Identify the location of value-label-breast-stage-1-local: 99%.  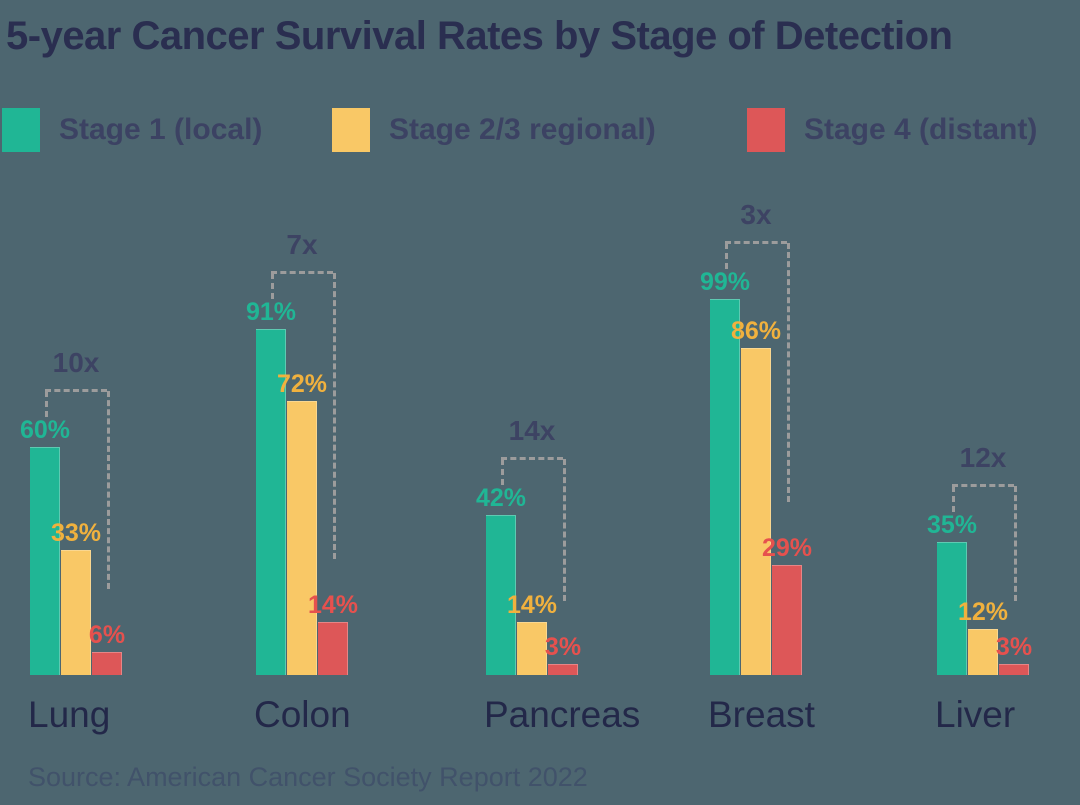
(725, 282).